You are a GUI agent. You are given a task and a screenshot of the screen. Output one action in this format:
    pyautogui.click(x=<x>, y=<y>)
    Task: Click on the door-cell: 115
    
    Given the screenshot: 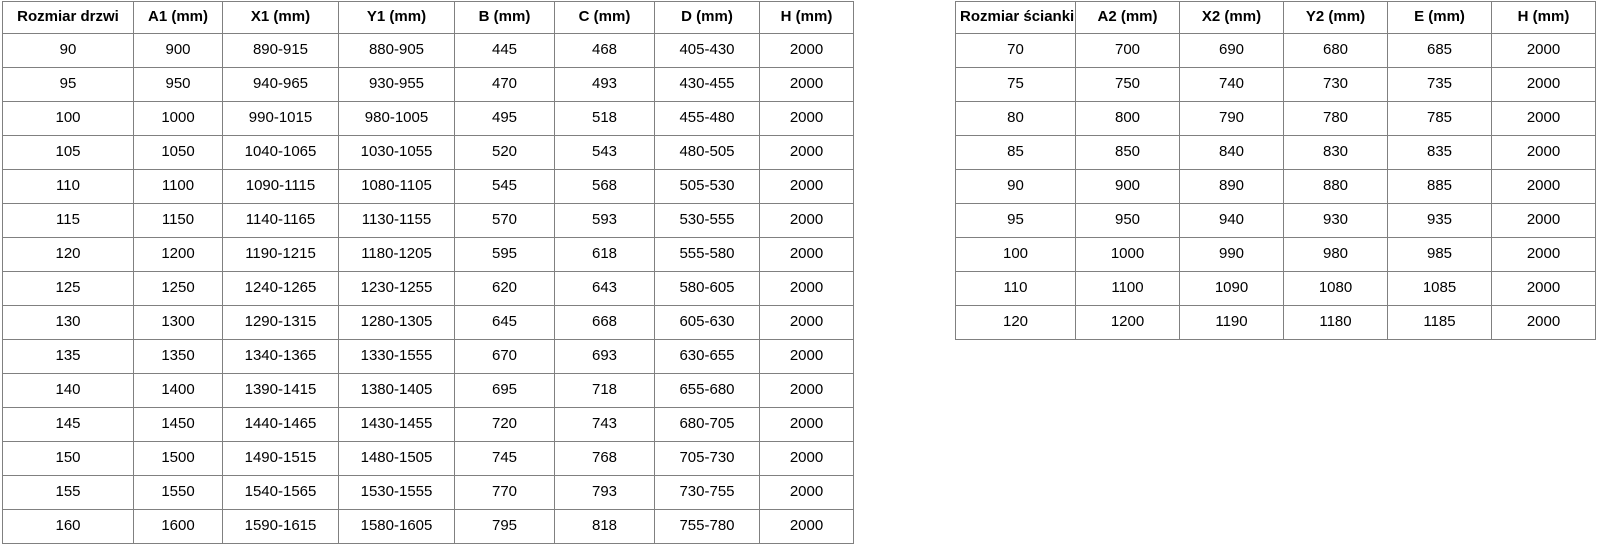 What is the action you would take?
    pyautogui.click(x=68, y=220)
    